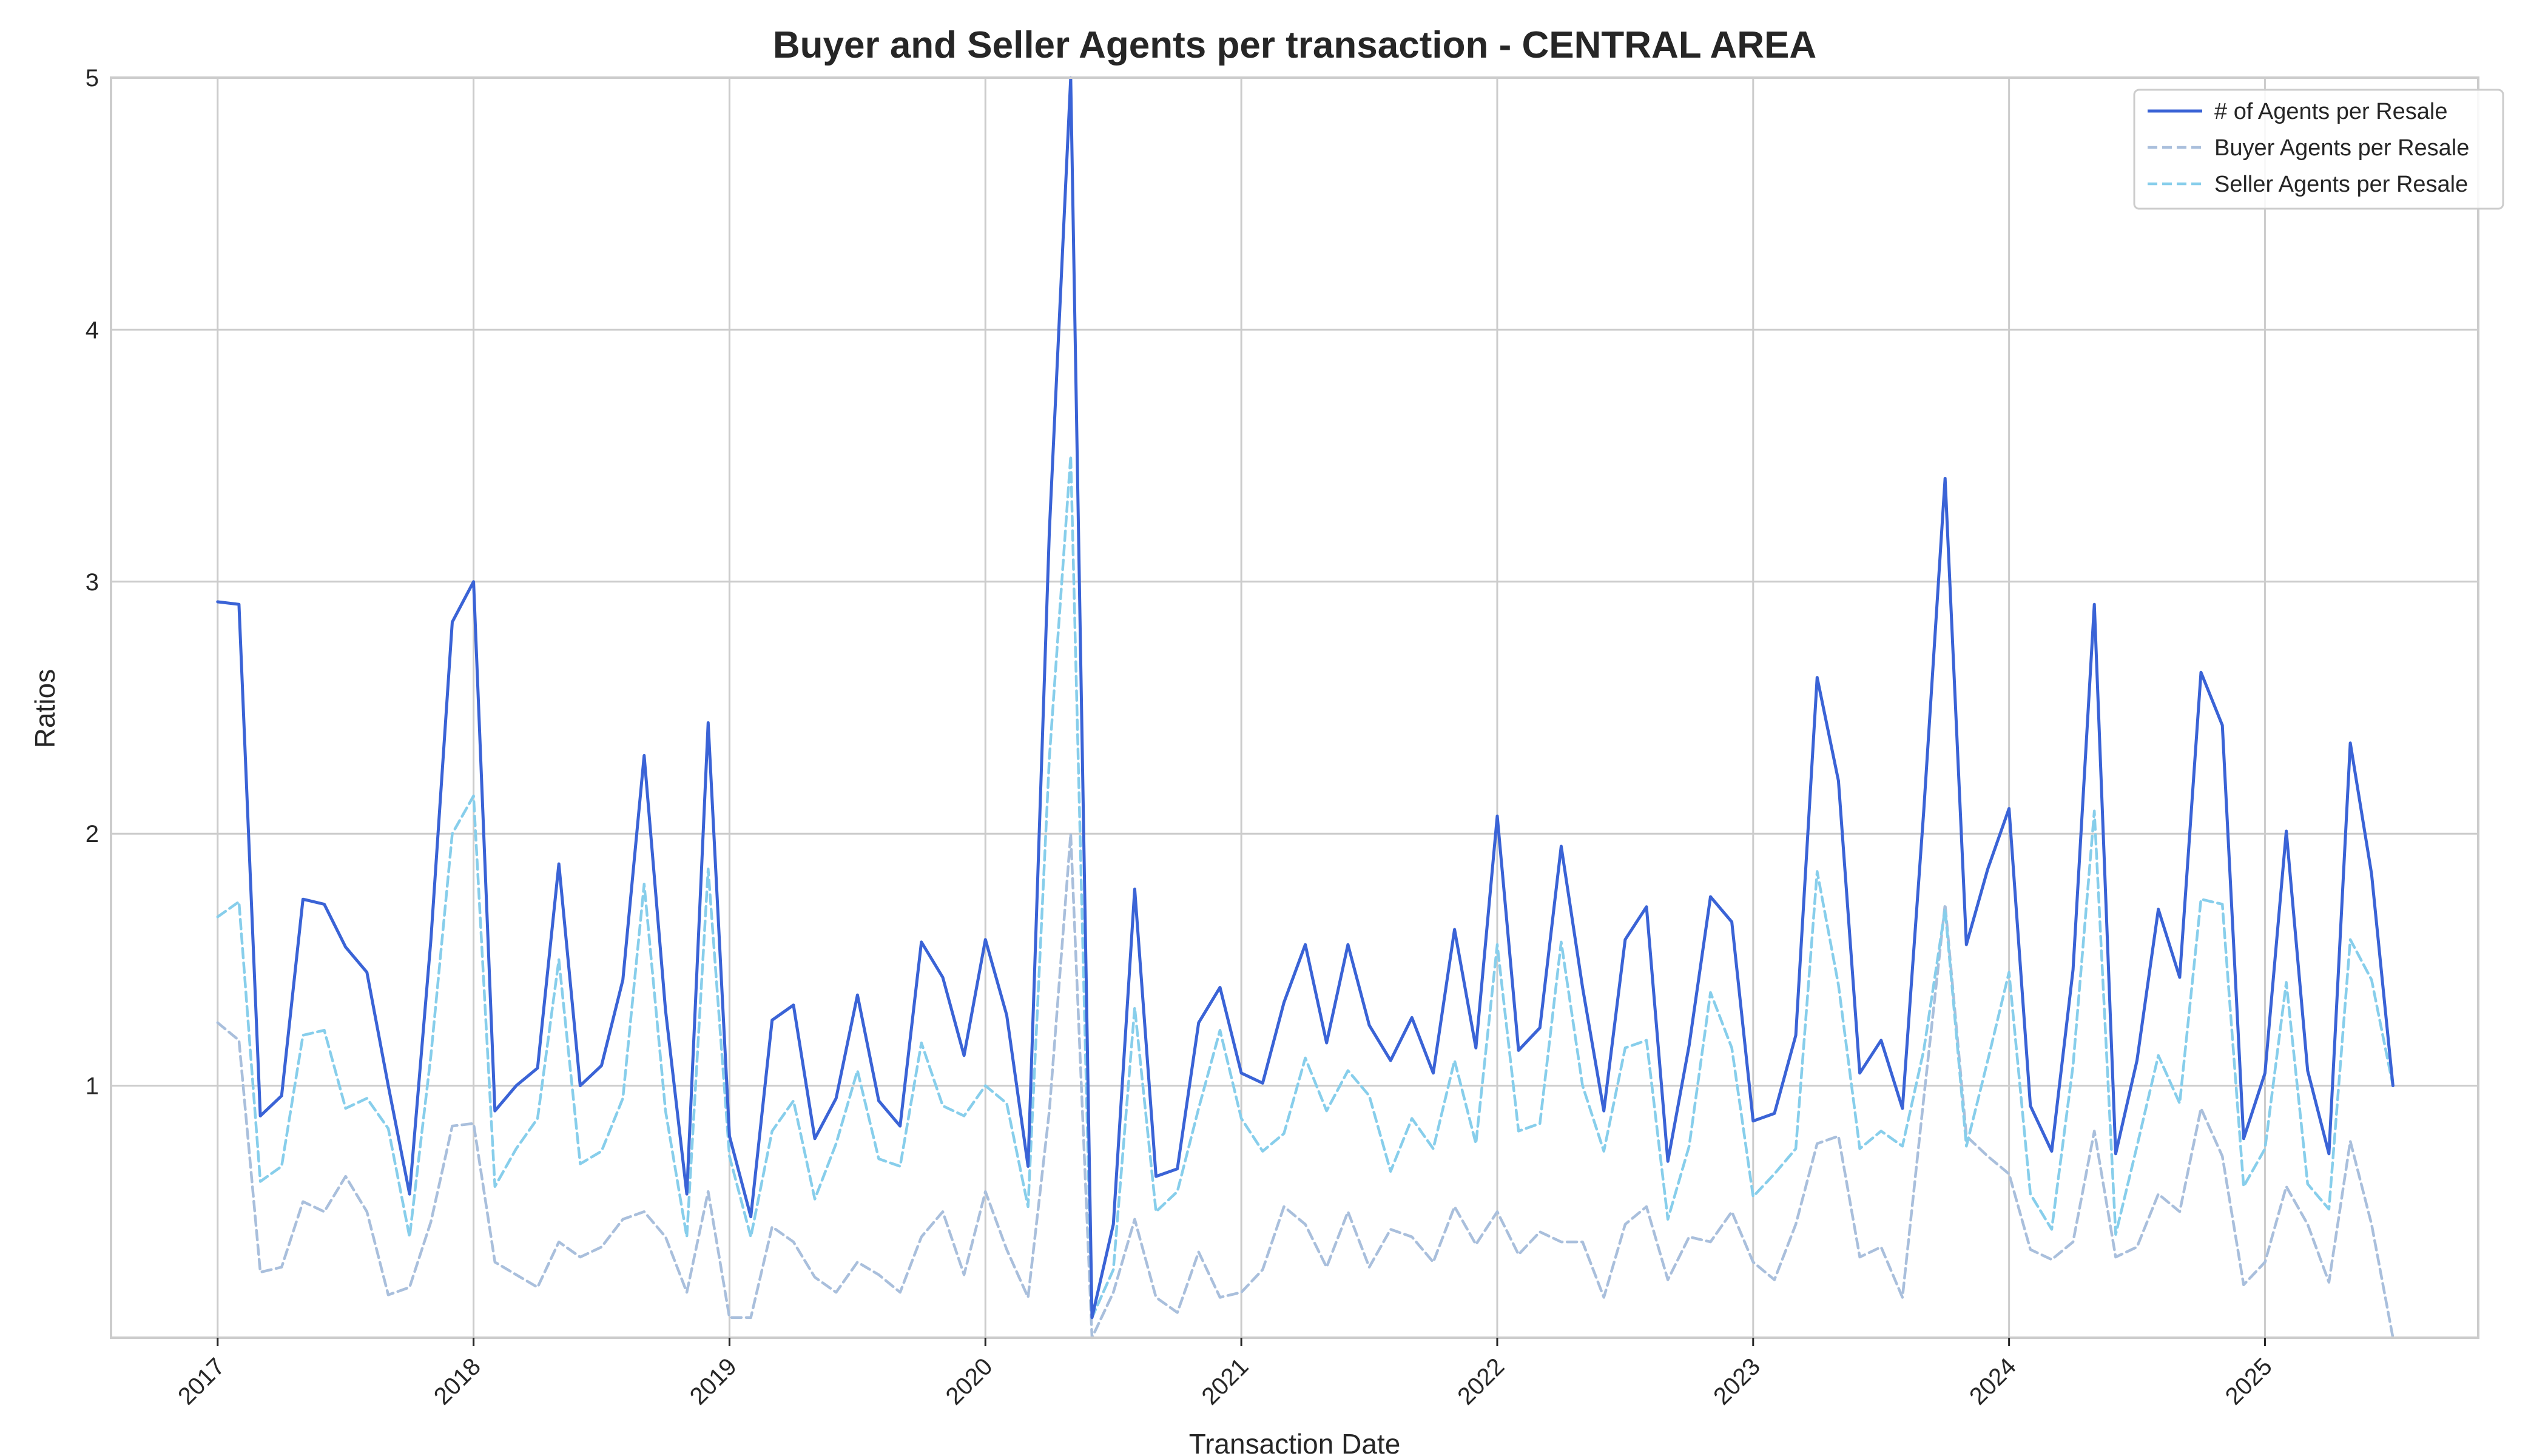  I want to click on y-axis-ticks: 1 2 3 4 5, so click(92, 582).